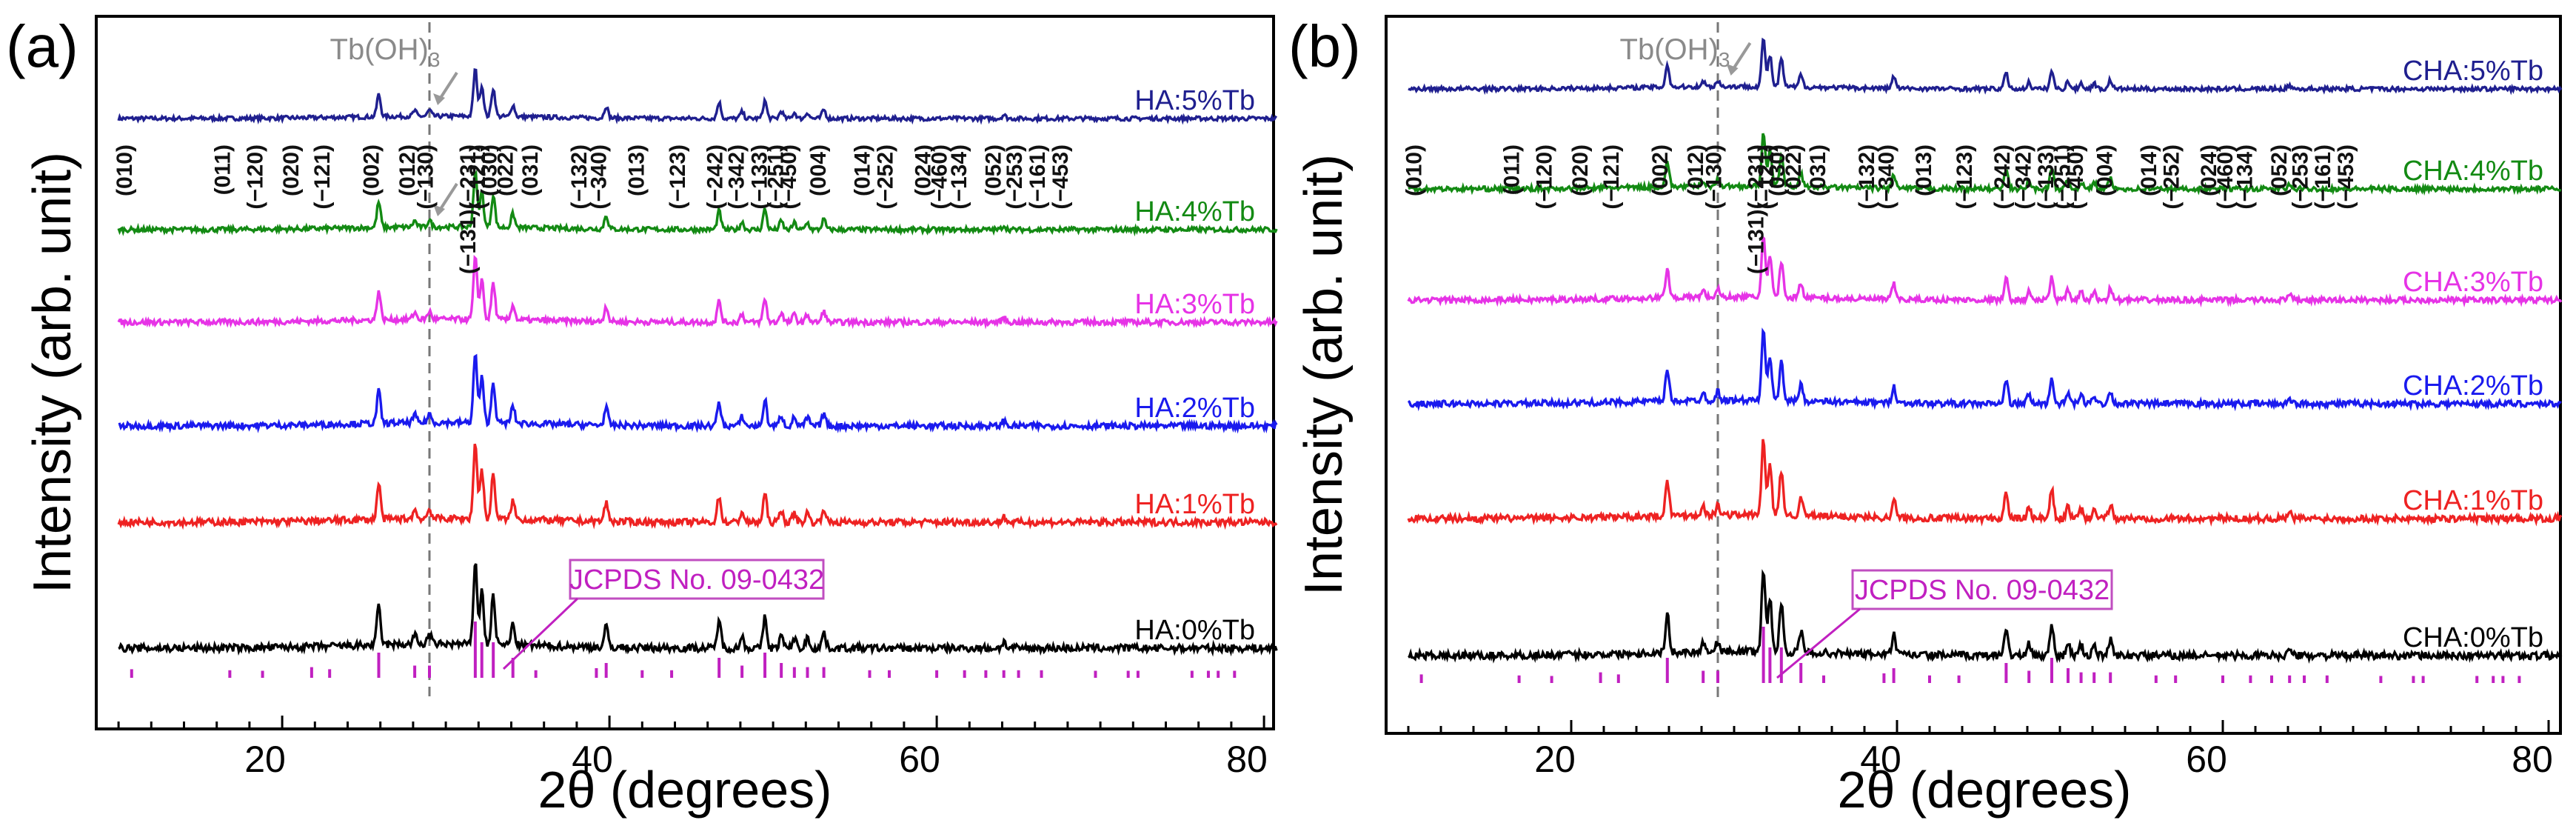 This screenshot has width=2576, height=823. Describe the element at coordinates (698, 610) in the screenshot. I see `series-line-ha0tb` at that location.